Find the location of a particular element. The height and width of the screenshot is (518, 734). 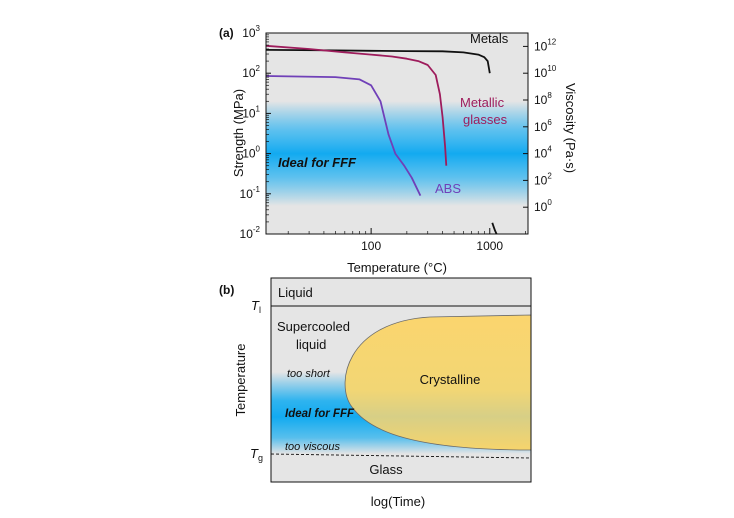

y-axis-title: Strength (MPa) is located at coordinates (238, 133).